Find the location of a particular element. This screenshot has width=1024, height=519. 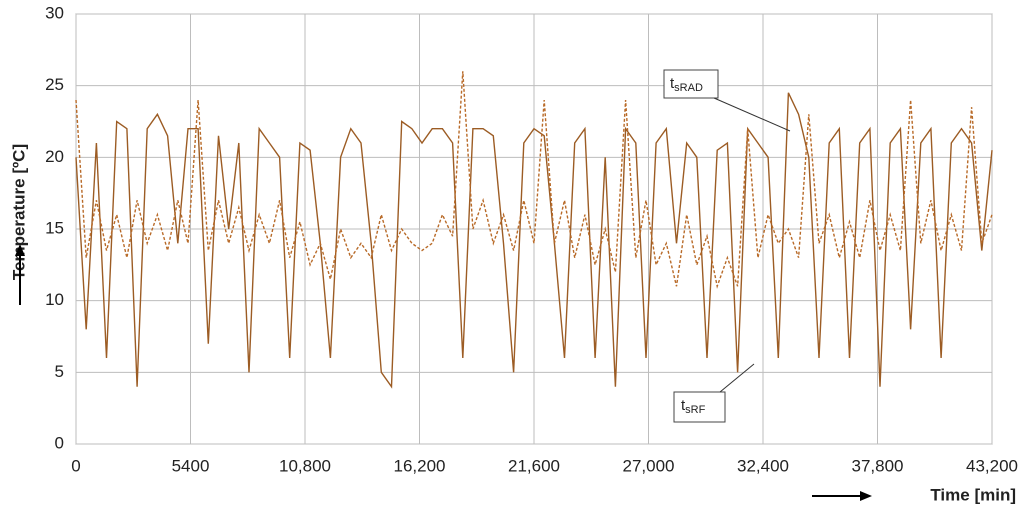

x-tick-label: 21,600 is located at coordinates (534, 465).